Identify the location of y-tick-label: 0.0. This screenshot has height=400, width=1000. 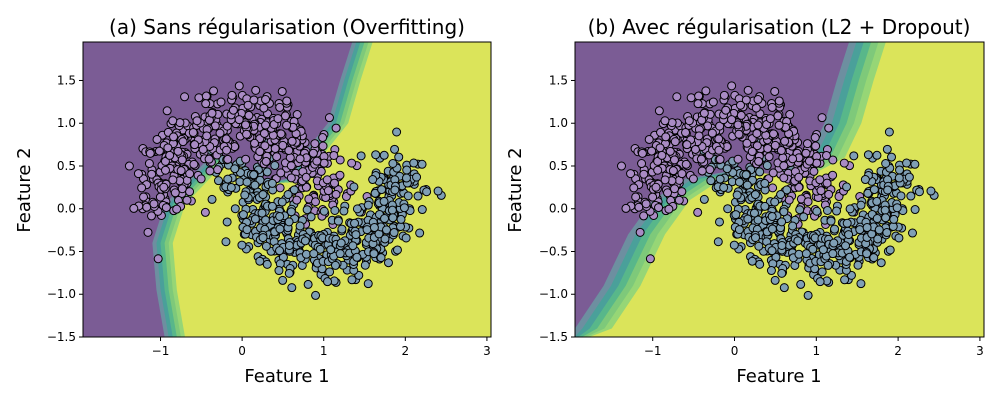
(558, 209).